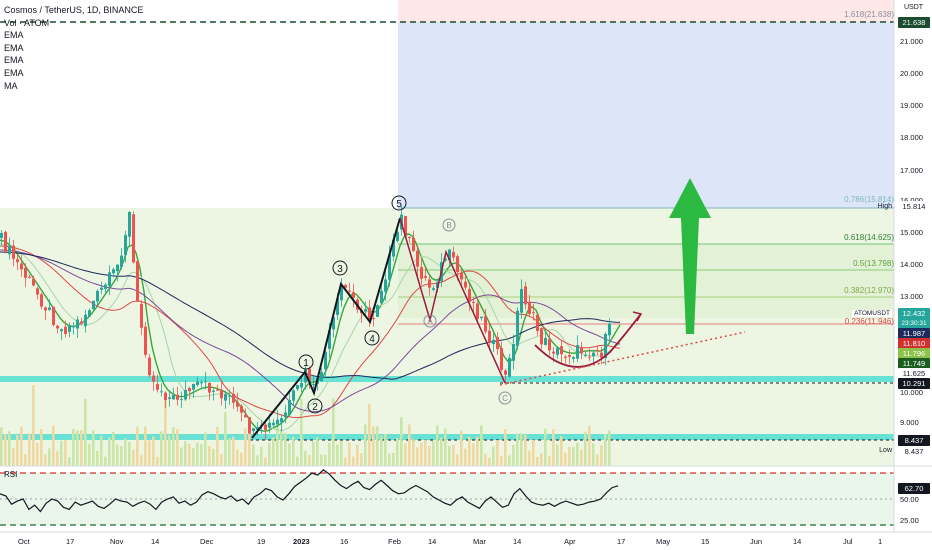 This screenshot has width=932, height=550. I want to click on price-tag-fib-top: 21.638, so click(914, 22).